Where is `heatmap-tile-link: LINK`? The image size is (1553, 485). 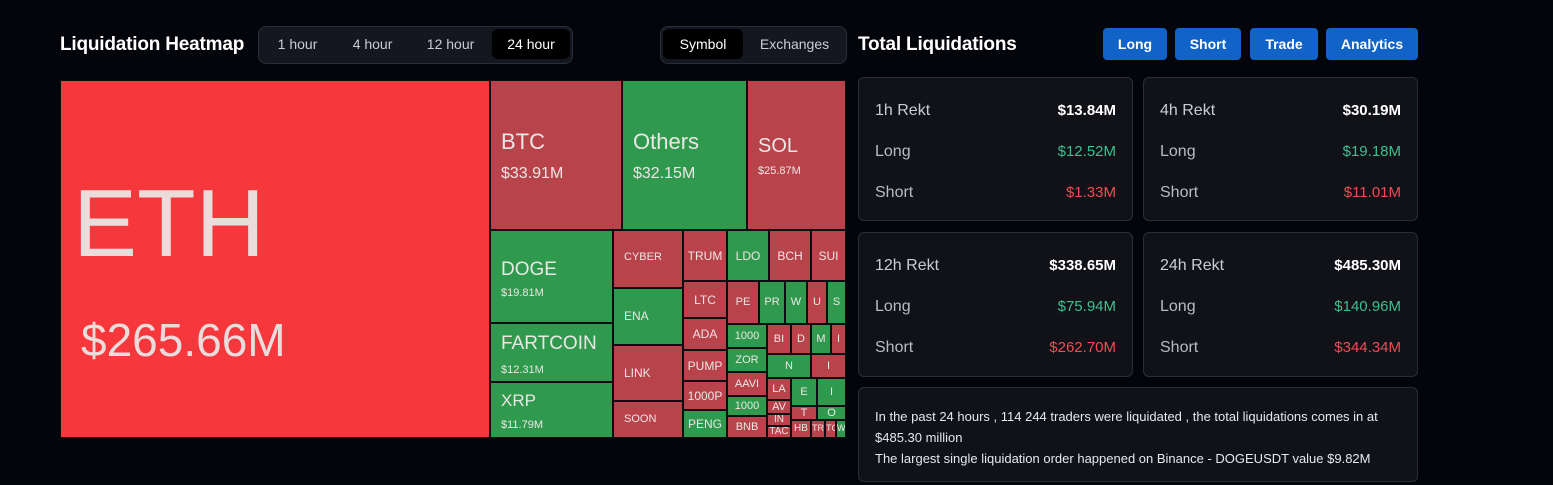 heatmap-tile-link: LINK is located at coordinates (648, 373).